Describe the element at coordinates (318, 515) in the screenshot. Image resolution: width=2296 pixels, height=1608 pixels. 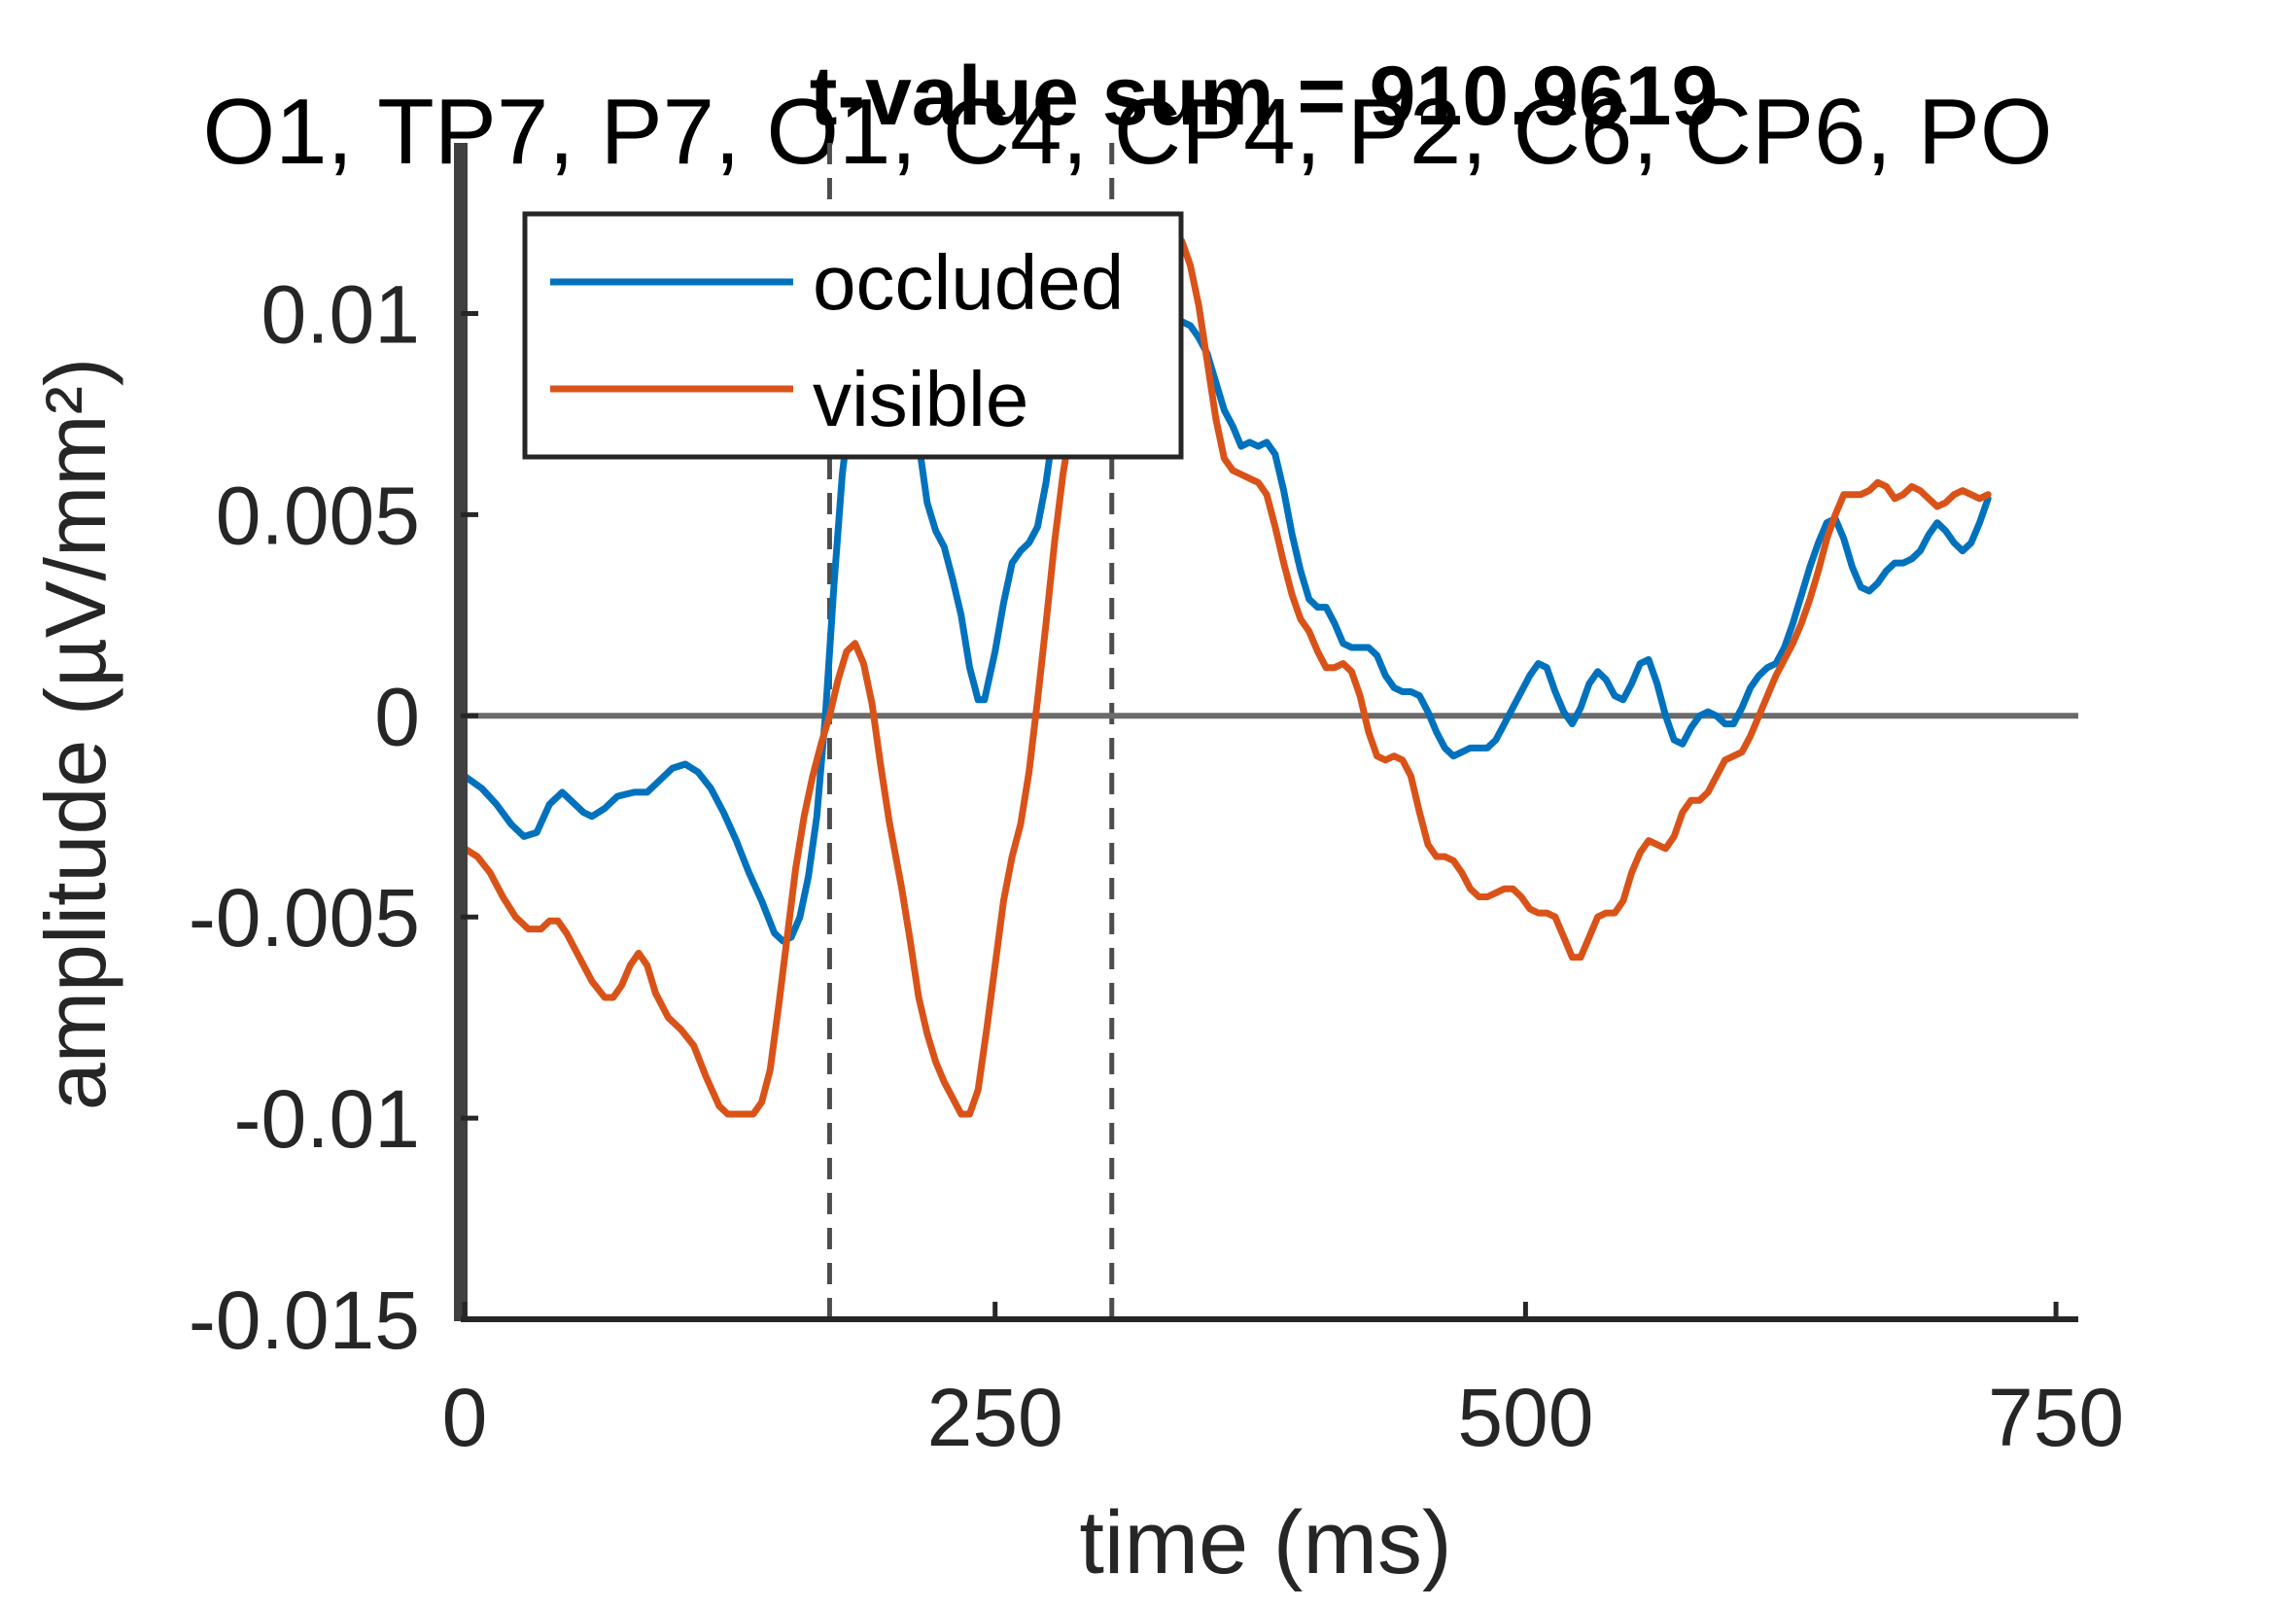
I see `y-tick-label: 0.005` at that location.